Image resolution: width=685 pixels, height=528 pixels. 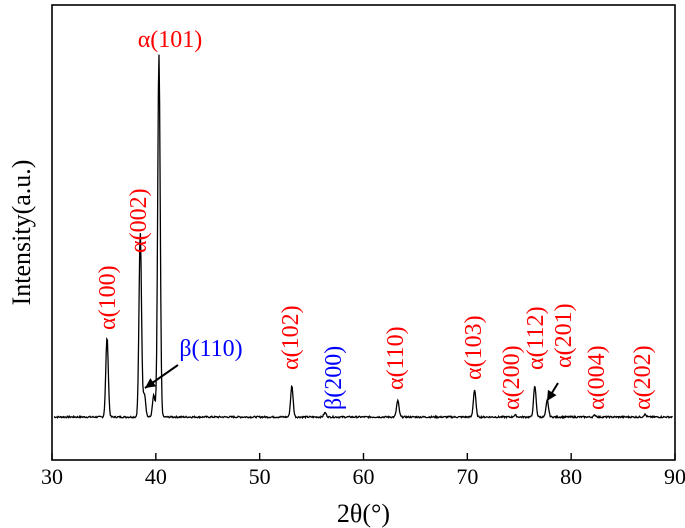 What do you see at coordinates (474, 347) in the screenshot?
I see `peak-label: α(103)` at bounding box center [474, 347].